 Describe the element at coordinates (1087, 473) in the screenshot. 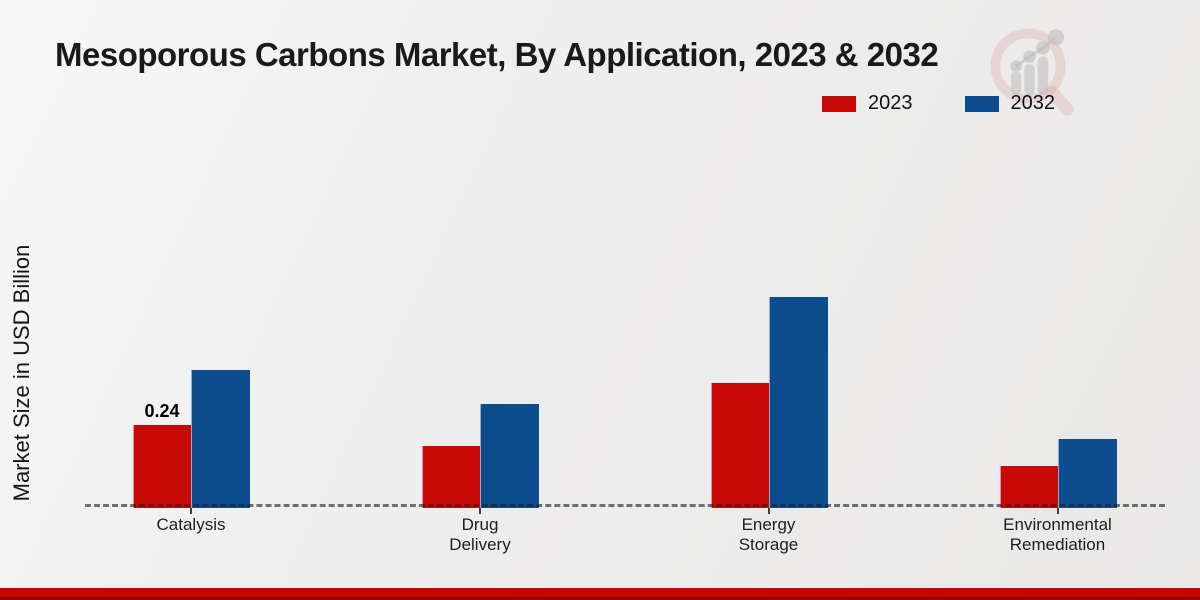

I see `bar-2032-environmental-remediation` at that location.